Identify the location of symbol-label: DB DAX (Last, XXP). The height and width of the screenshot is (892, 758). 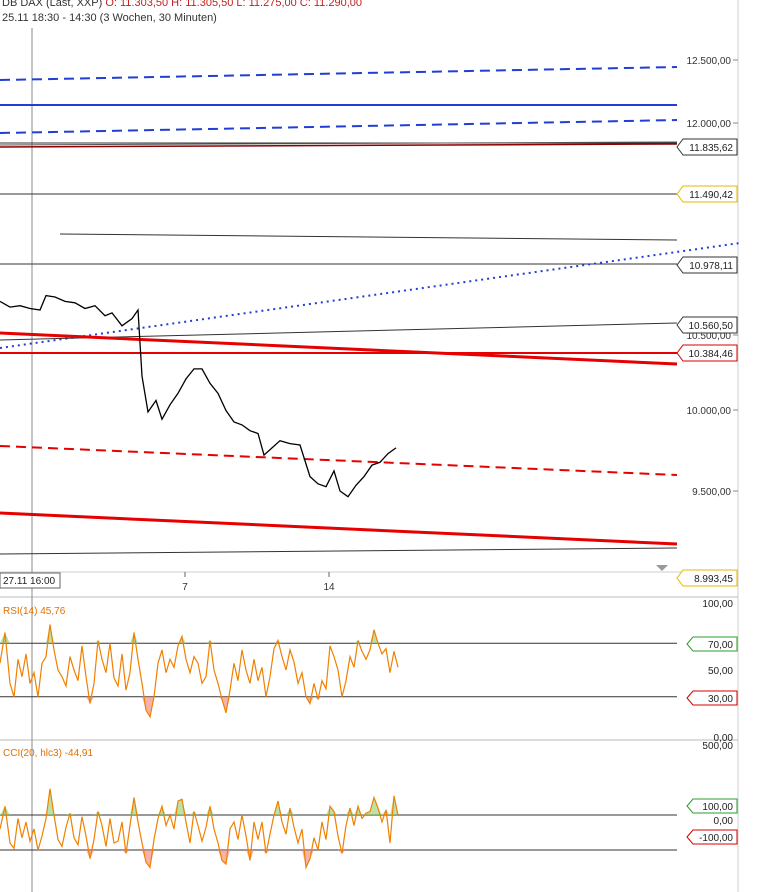
(52, 4).